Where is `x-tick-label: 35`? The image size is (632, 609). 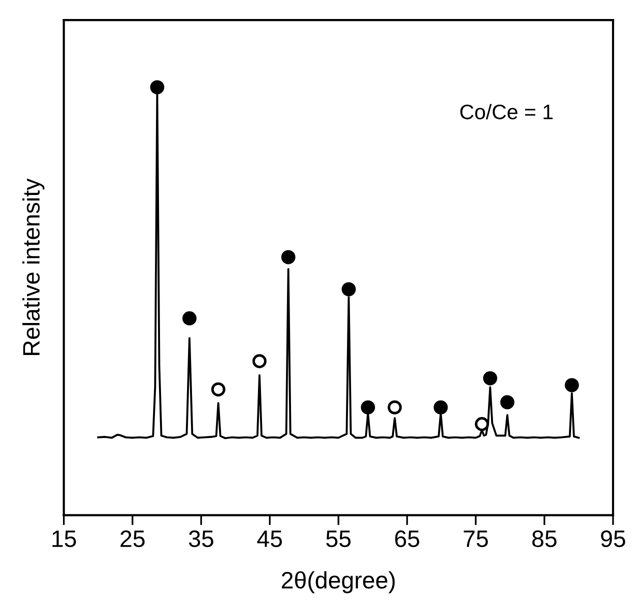
x-tick-label: 35 is located at coordinates (201, 539).